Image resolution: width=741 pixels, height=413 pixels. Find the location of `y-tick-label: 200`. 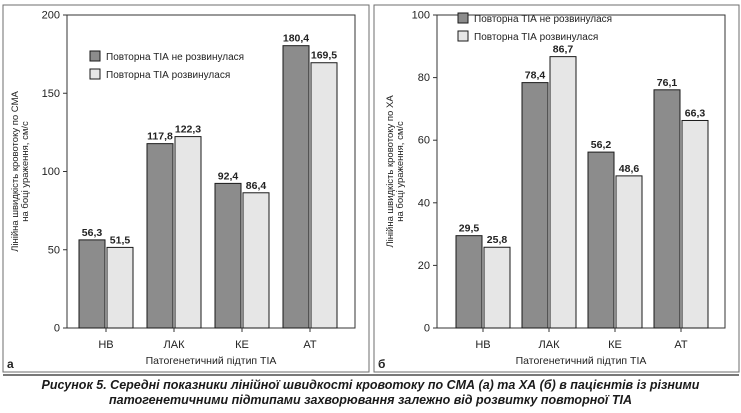

y-tick-label: 200 is located at coordinates (51, 16).